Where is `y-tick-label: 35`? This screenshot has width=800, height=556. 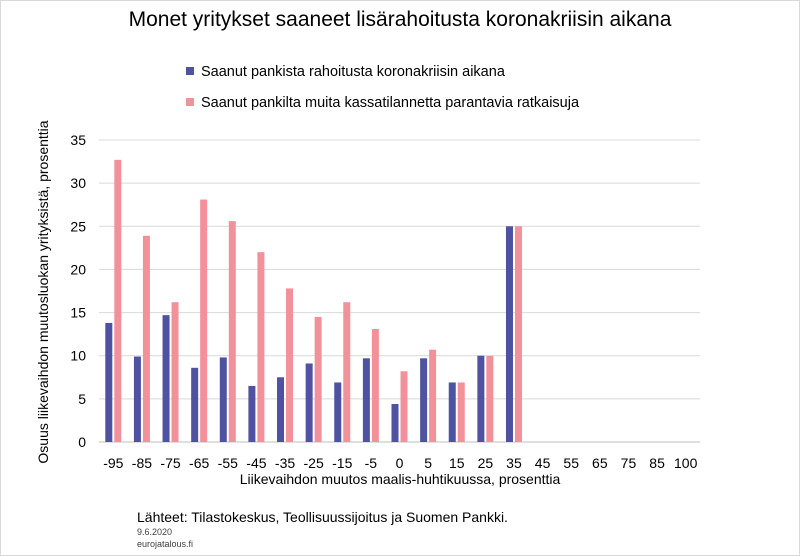
y-tick-label: 35 is located at coordinates (78, 140).